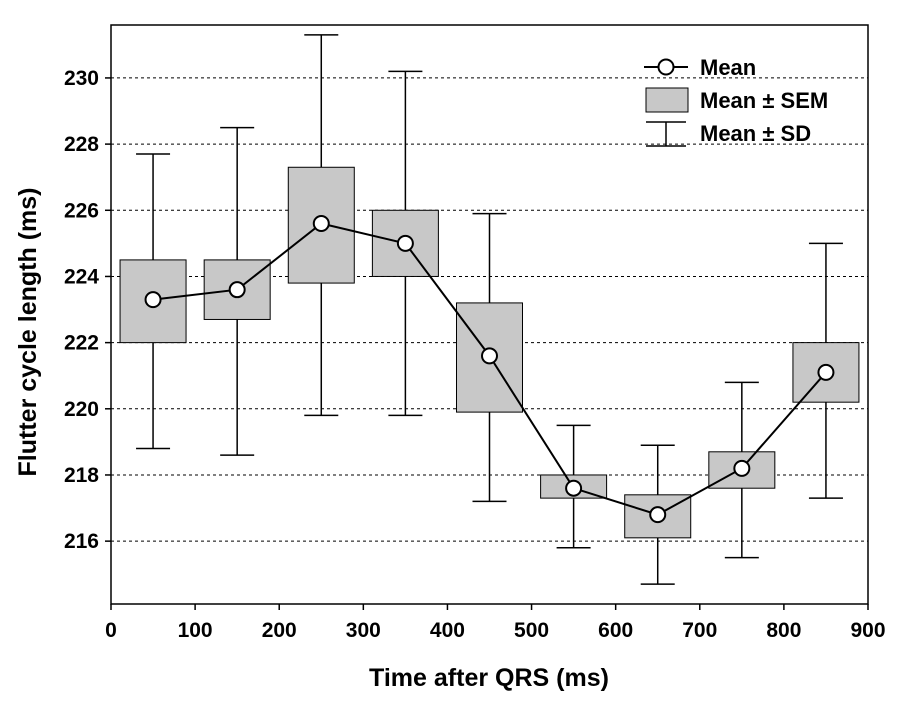 The height and width of the screenshot is (701, 897). What do you see at coordinates (783, 630) in the screenshot?
I see `x-tick-label: 800` at bounding box center [783, 630].